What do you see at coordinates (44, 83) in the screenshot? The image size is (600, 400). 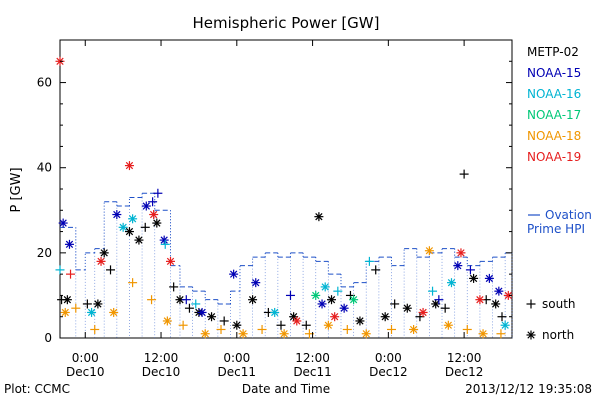 I see `y-tick-label: 60` at bounding box center [44, 83].